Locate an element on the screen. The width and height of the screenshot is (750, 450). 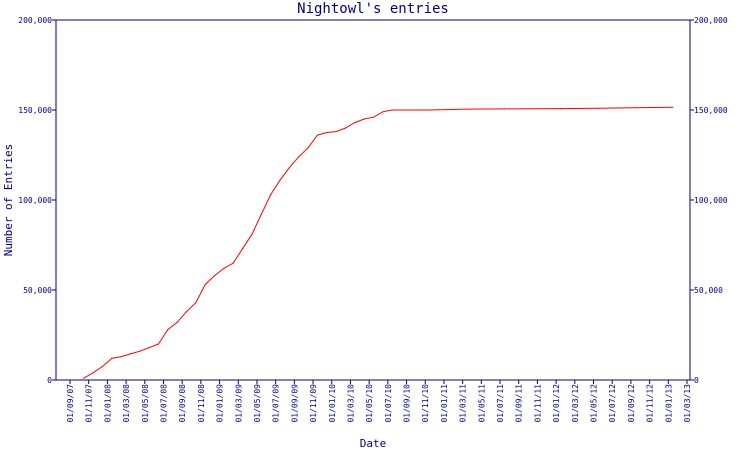
x-tick-label: 01/05/11 is located at coordinates (481, 403).